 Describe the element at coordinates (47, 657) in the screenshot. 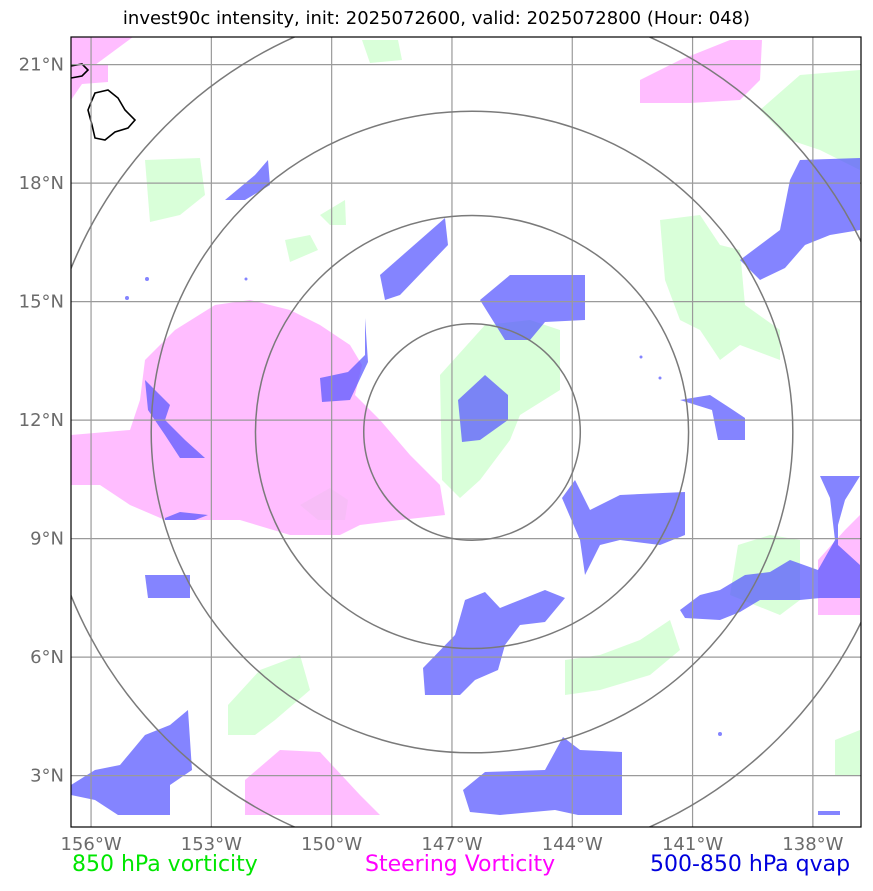

I see `lat-tick-label: 6°N` at that location.